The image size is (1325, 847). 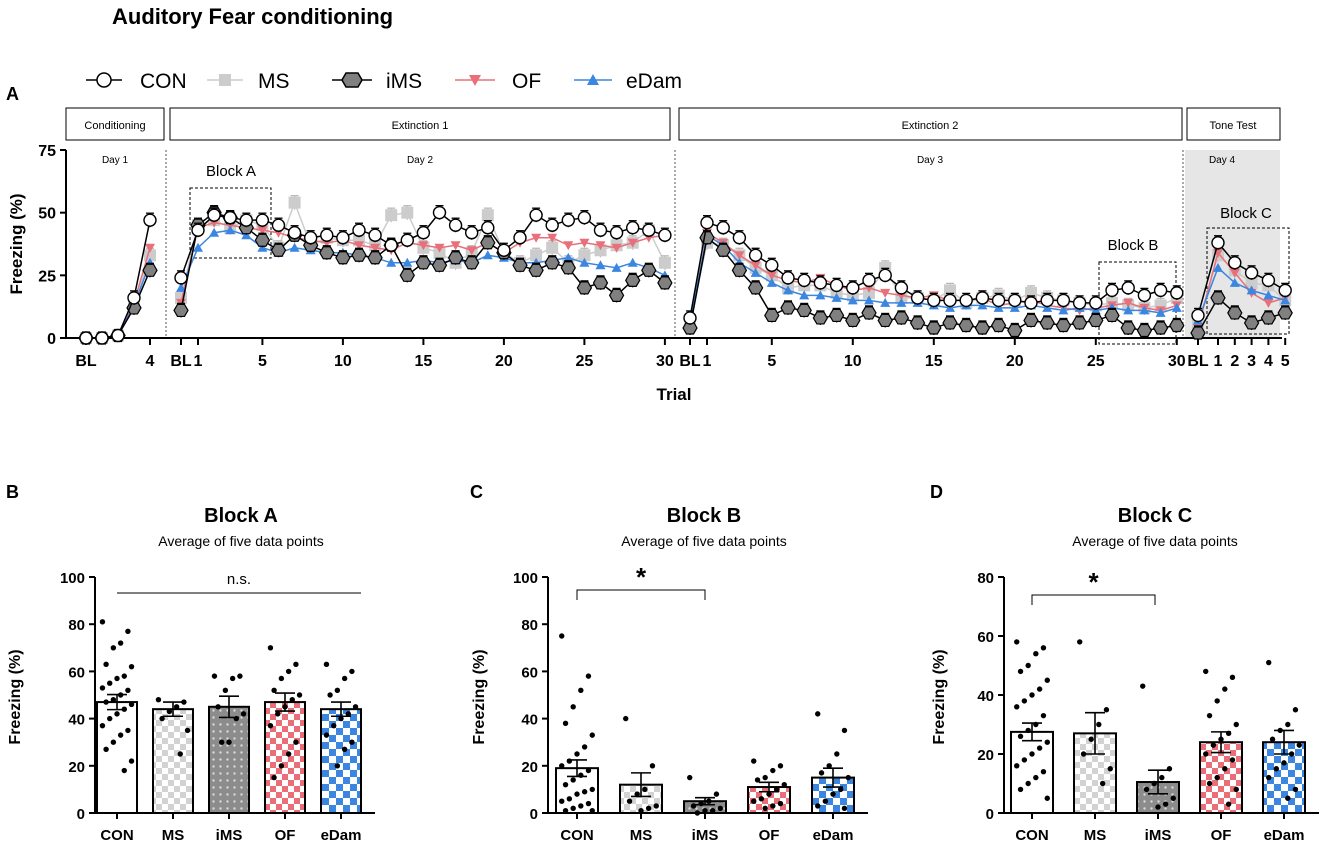 What do you see at coordinates (1015, 361) in the screenshot?
I see `x-tick-label-a: 20` at bounding box center [1015, 361].